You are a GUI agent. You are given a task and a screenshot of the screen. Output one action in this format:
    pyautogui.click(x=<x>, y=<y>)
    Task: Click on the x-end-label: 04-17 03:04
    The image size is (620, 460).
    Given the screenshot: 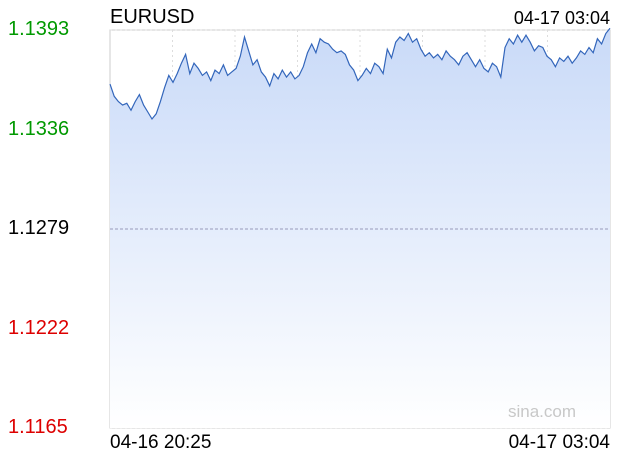 What is the action you would take?
    pyautogui.click(x=559, y=442)
    